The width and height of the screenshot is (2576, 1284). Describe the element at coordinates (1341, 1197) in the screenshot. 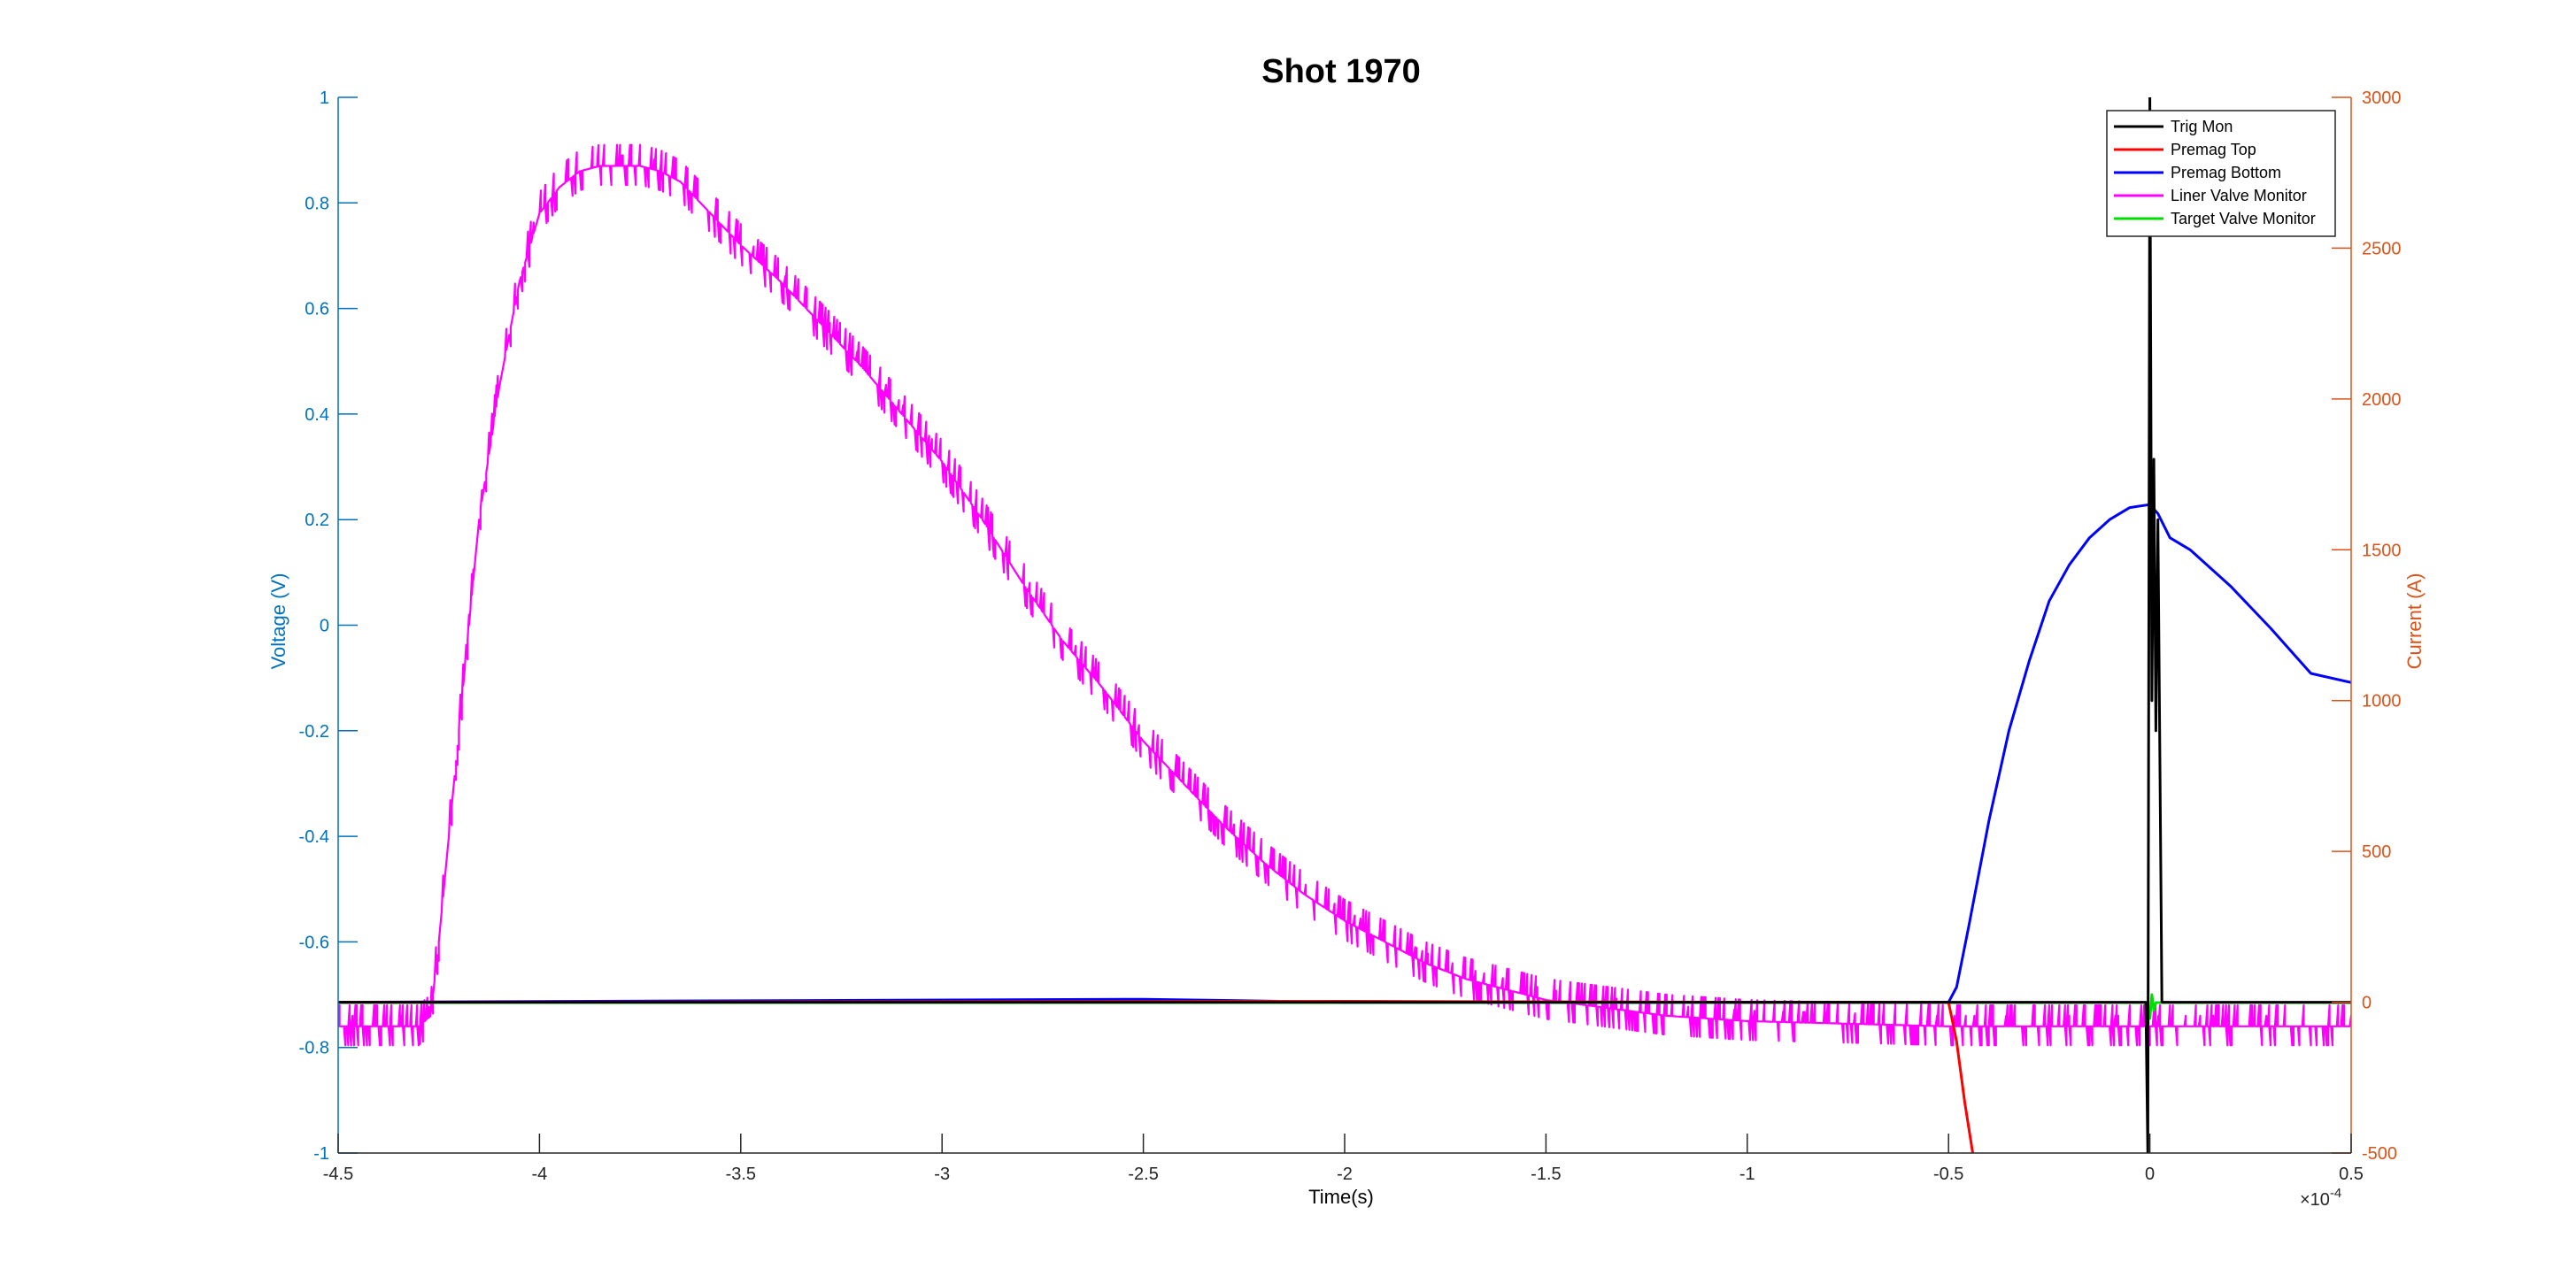

I see `x-axis-label: Time(s)` at that location.